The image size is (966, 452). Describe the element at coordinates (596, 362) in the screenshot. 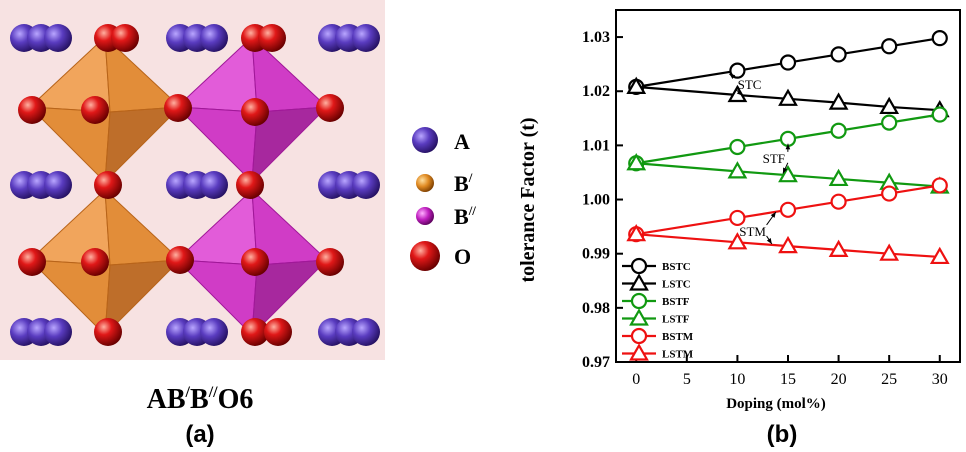

I see `y-tick-label: 0.97` at that location.